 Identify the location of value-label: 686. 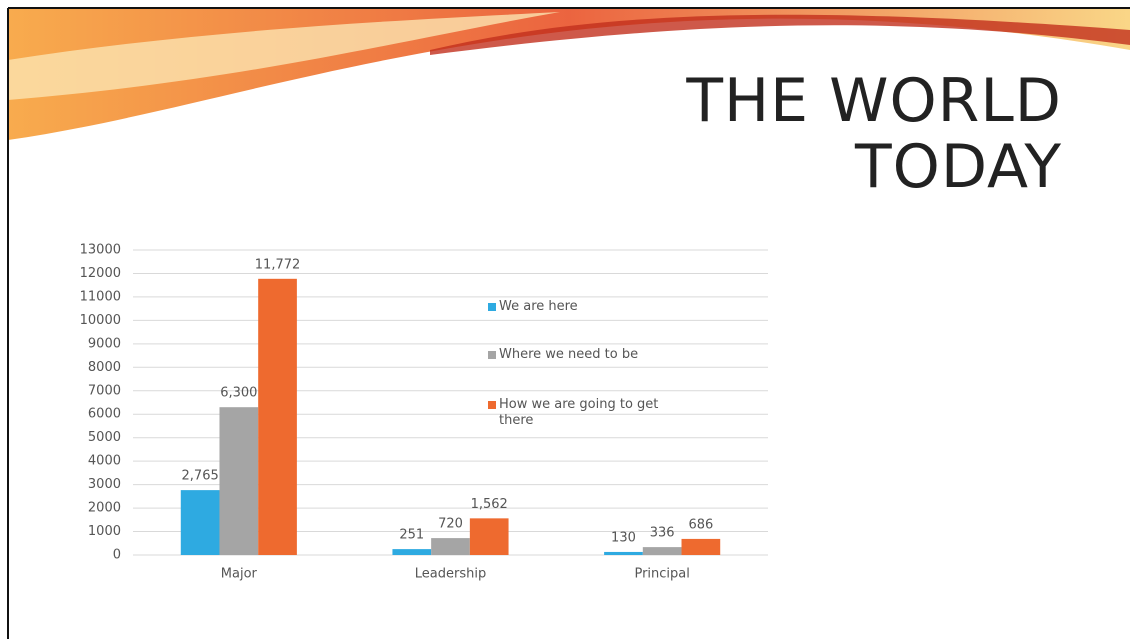
(700, 524).